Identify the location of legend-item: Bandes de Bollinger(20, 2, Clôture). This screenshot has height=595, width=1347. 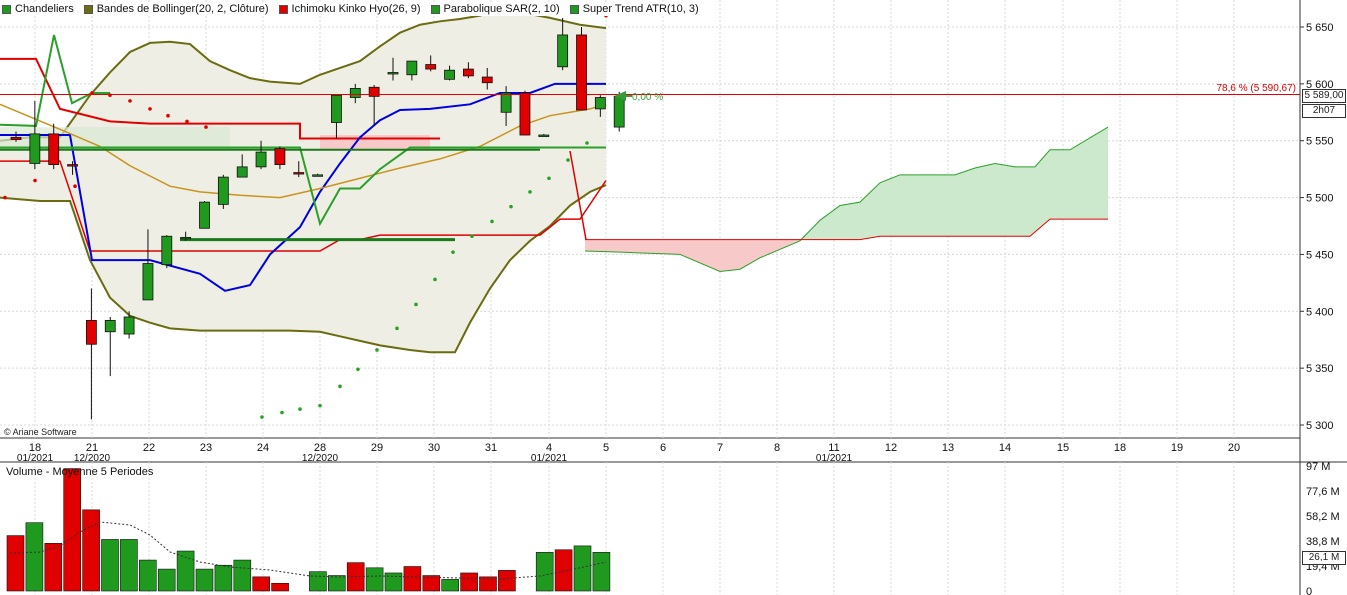
(176, 9).